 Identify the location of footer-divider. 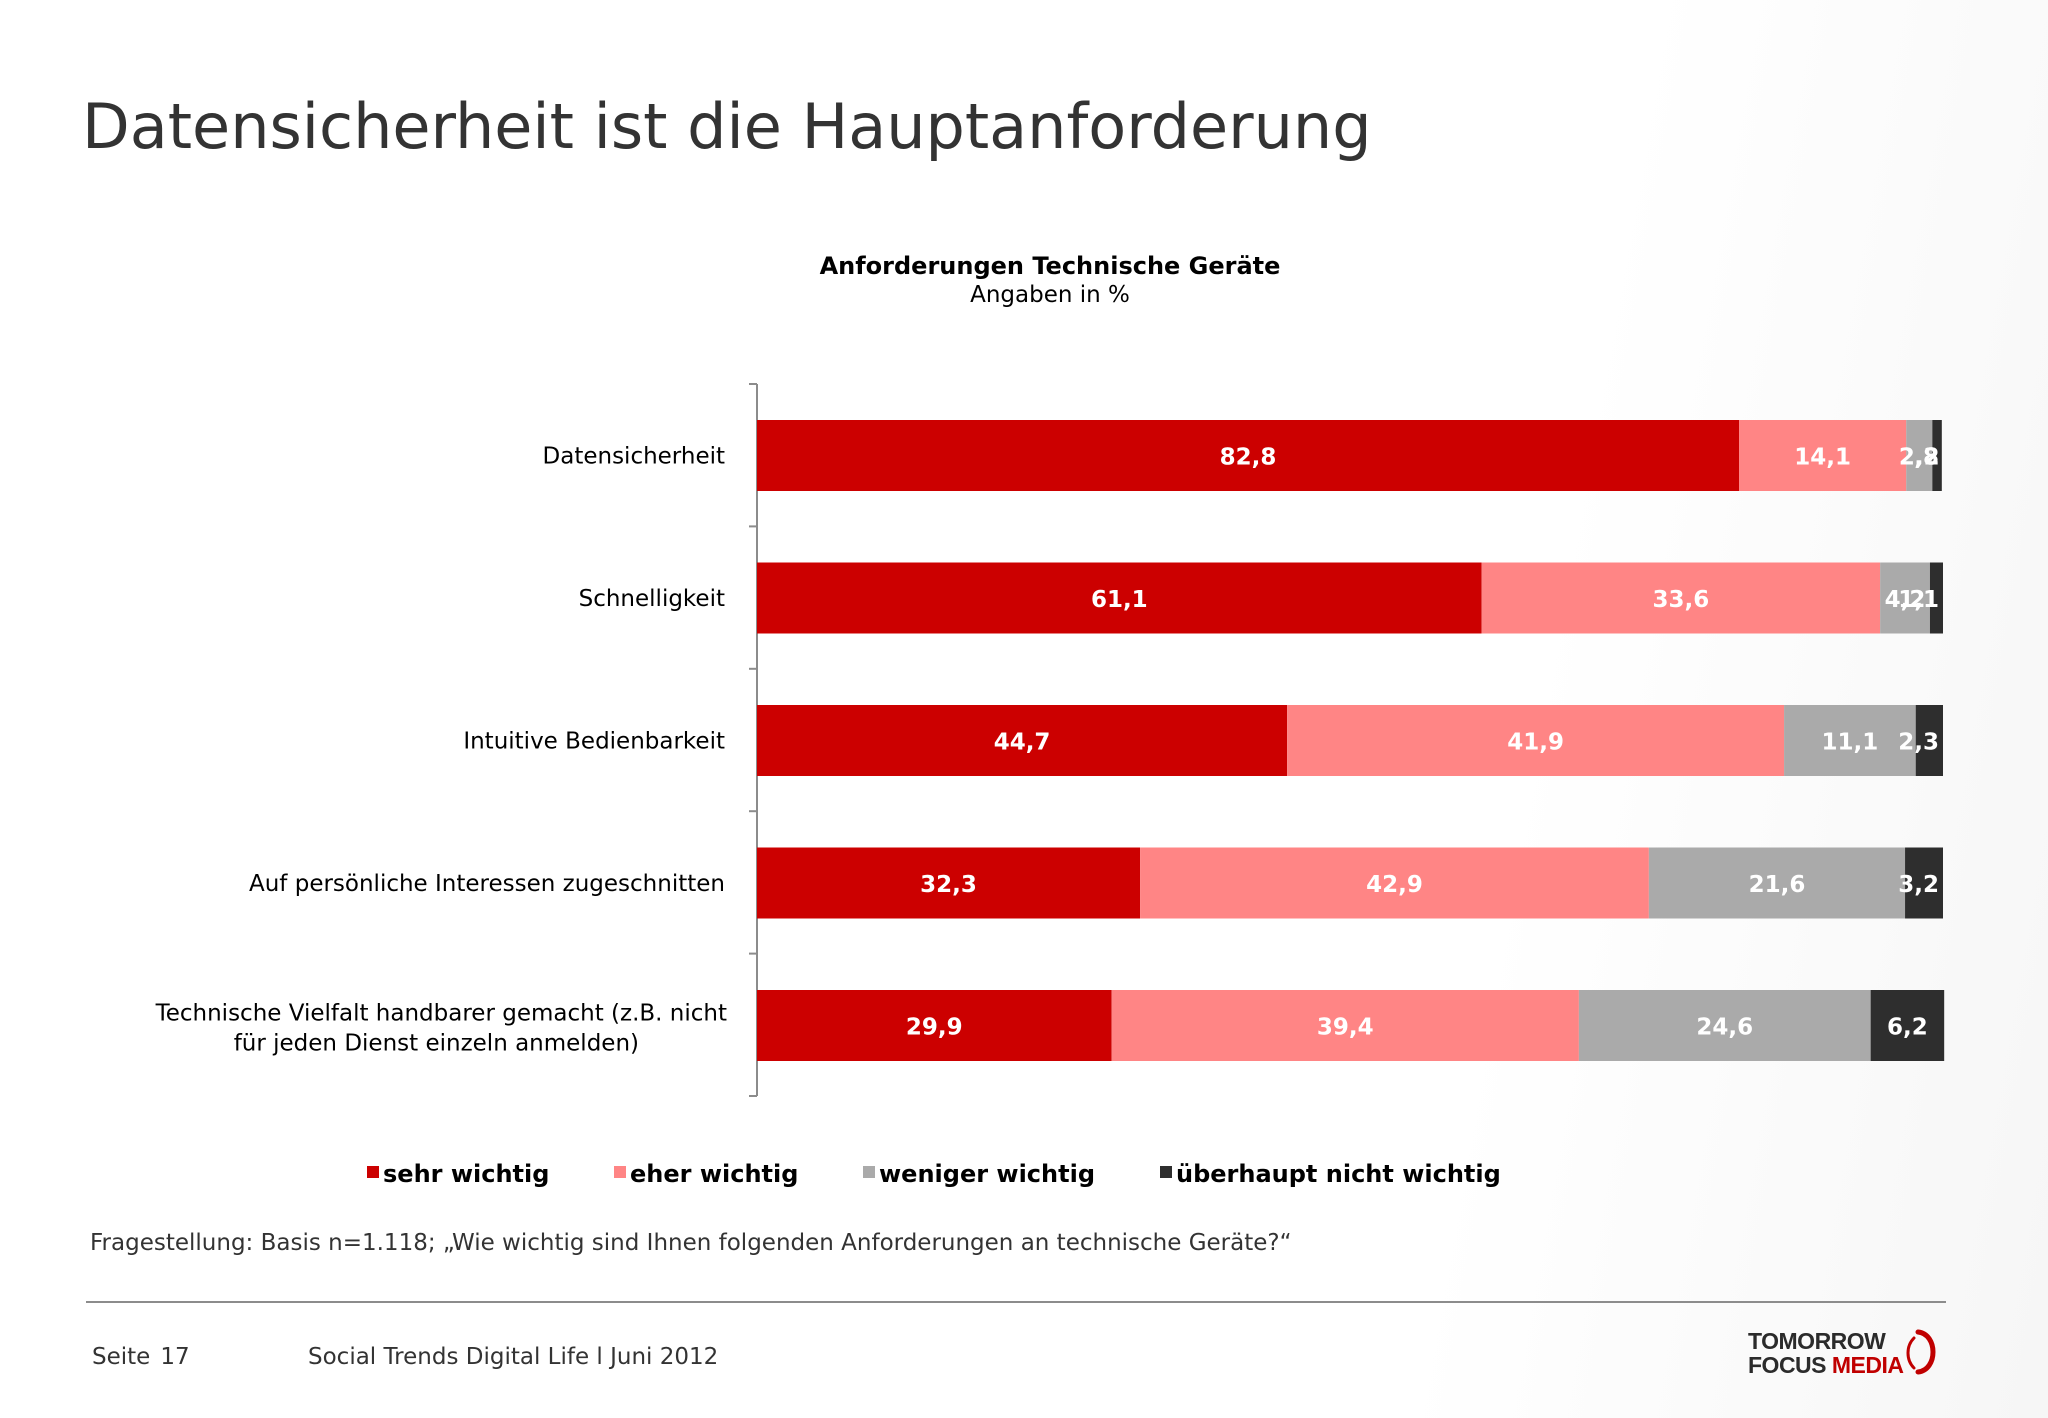
(1016, 1302).